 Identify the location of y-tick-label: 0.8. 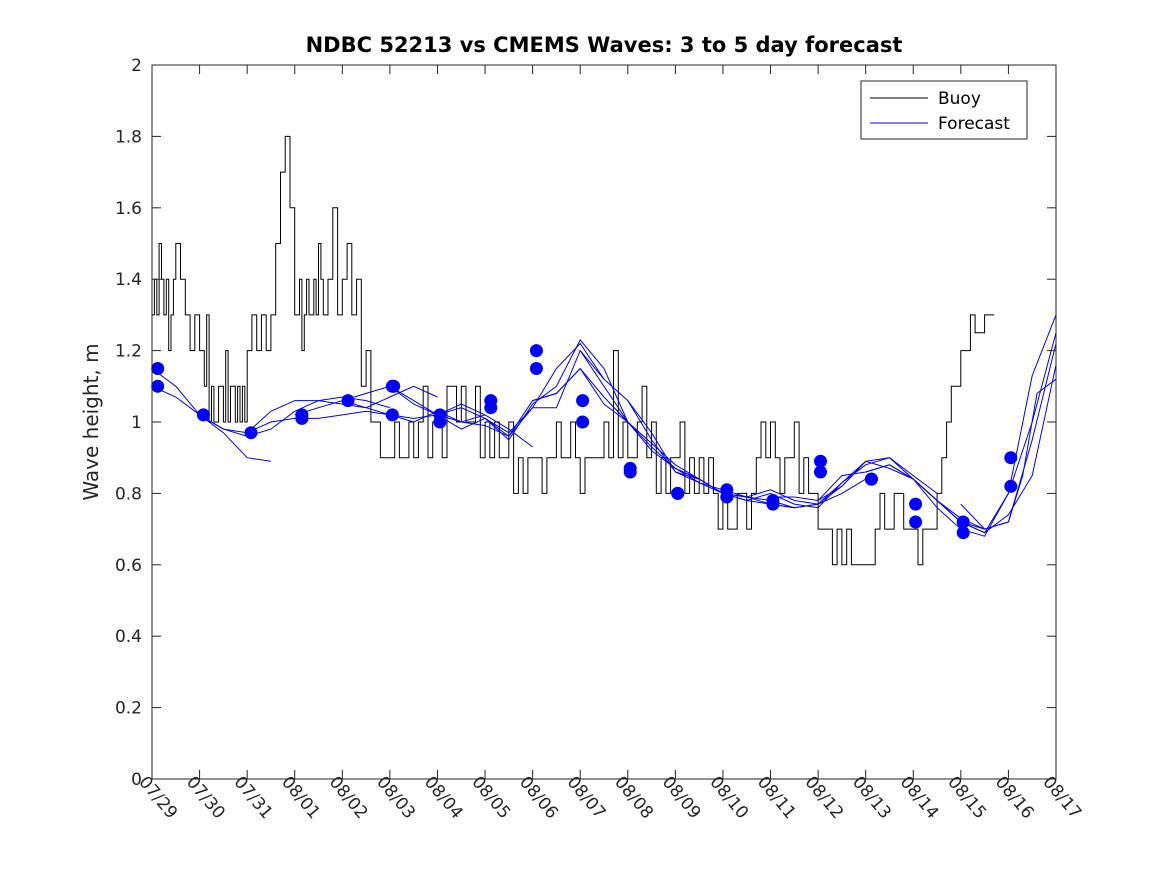
(128, 494).